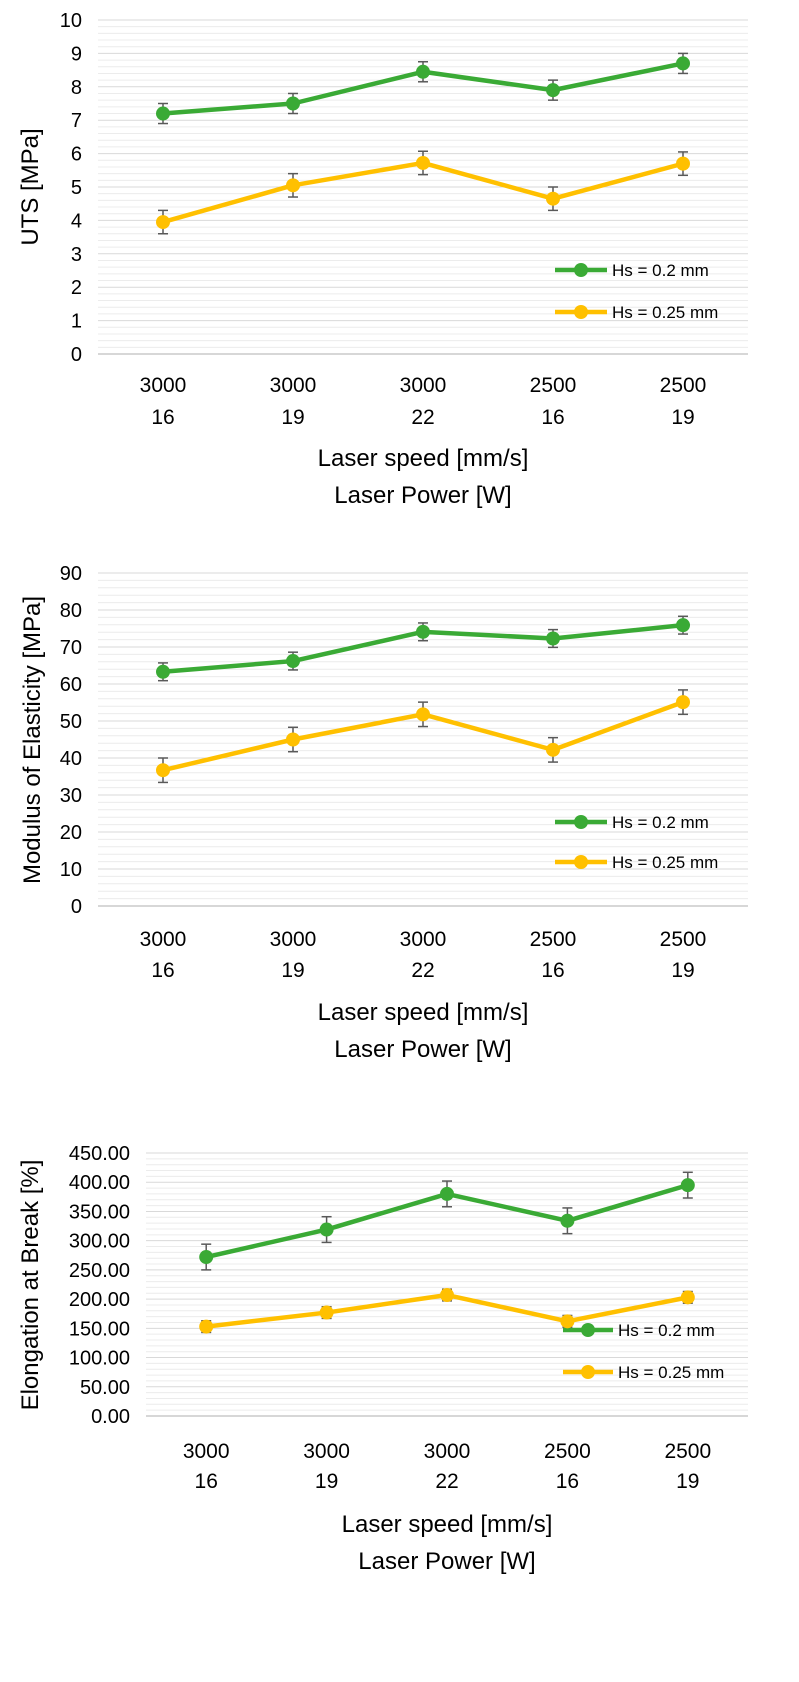 The width and height of the screenshot is (799, 1682). Describe the element at coordinates (105, 1388) in the screenshot. I see `y-tick-label: 50.00` at that location.